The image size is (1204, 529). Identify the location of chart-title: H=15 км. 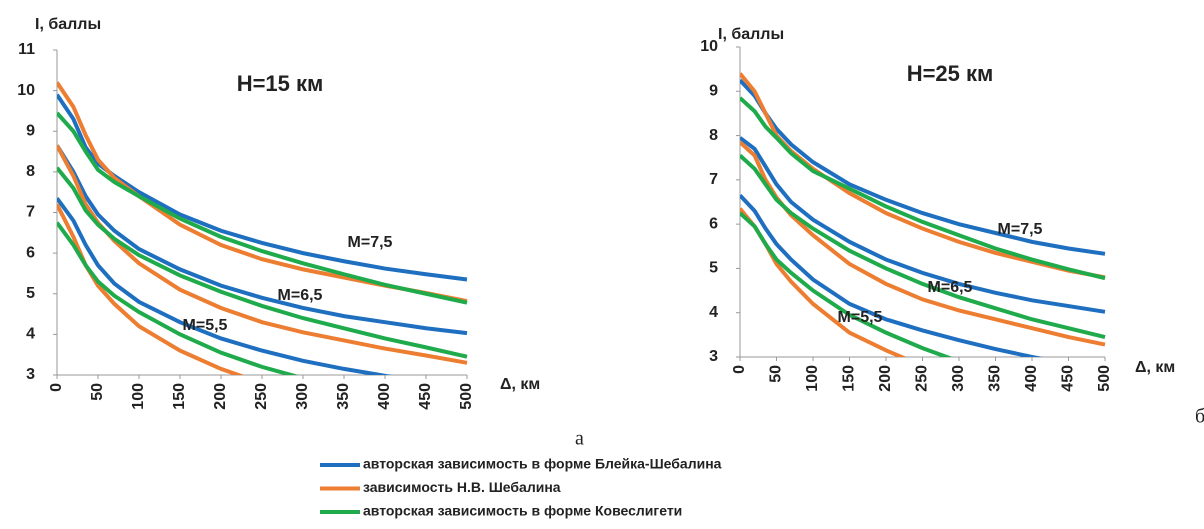
(280, 83).